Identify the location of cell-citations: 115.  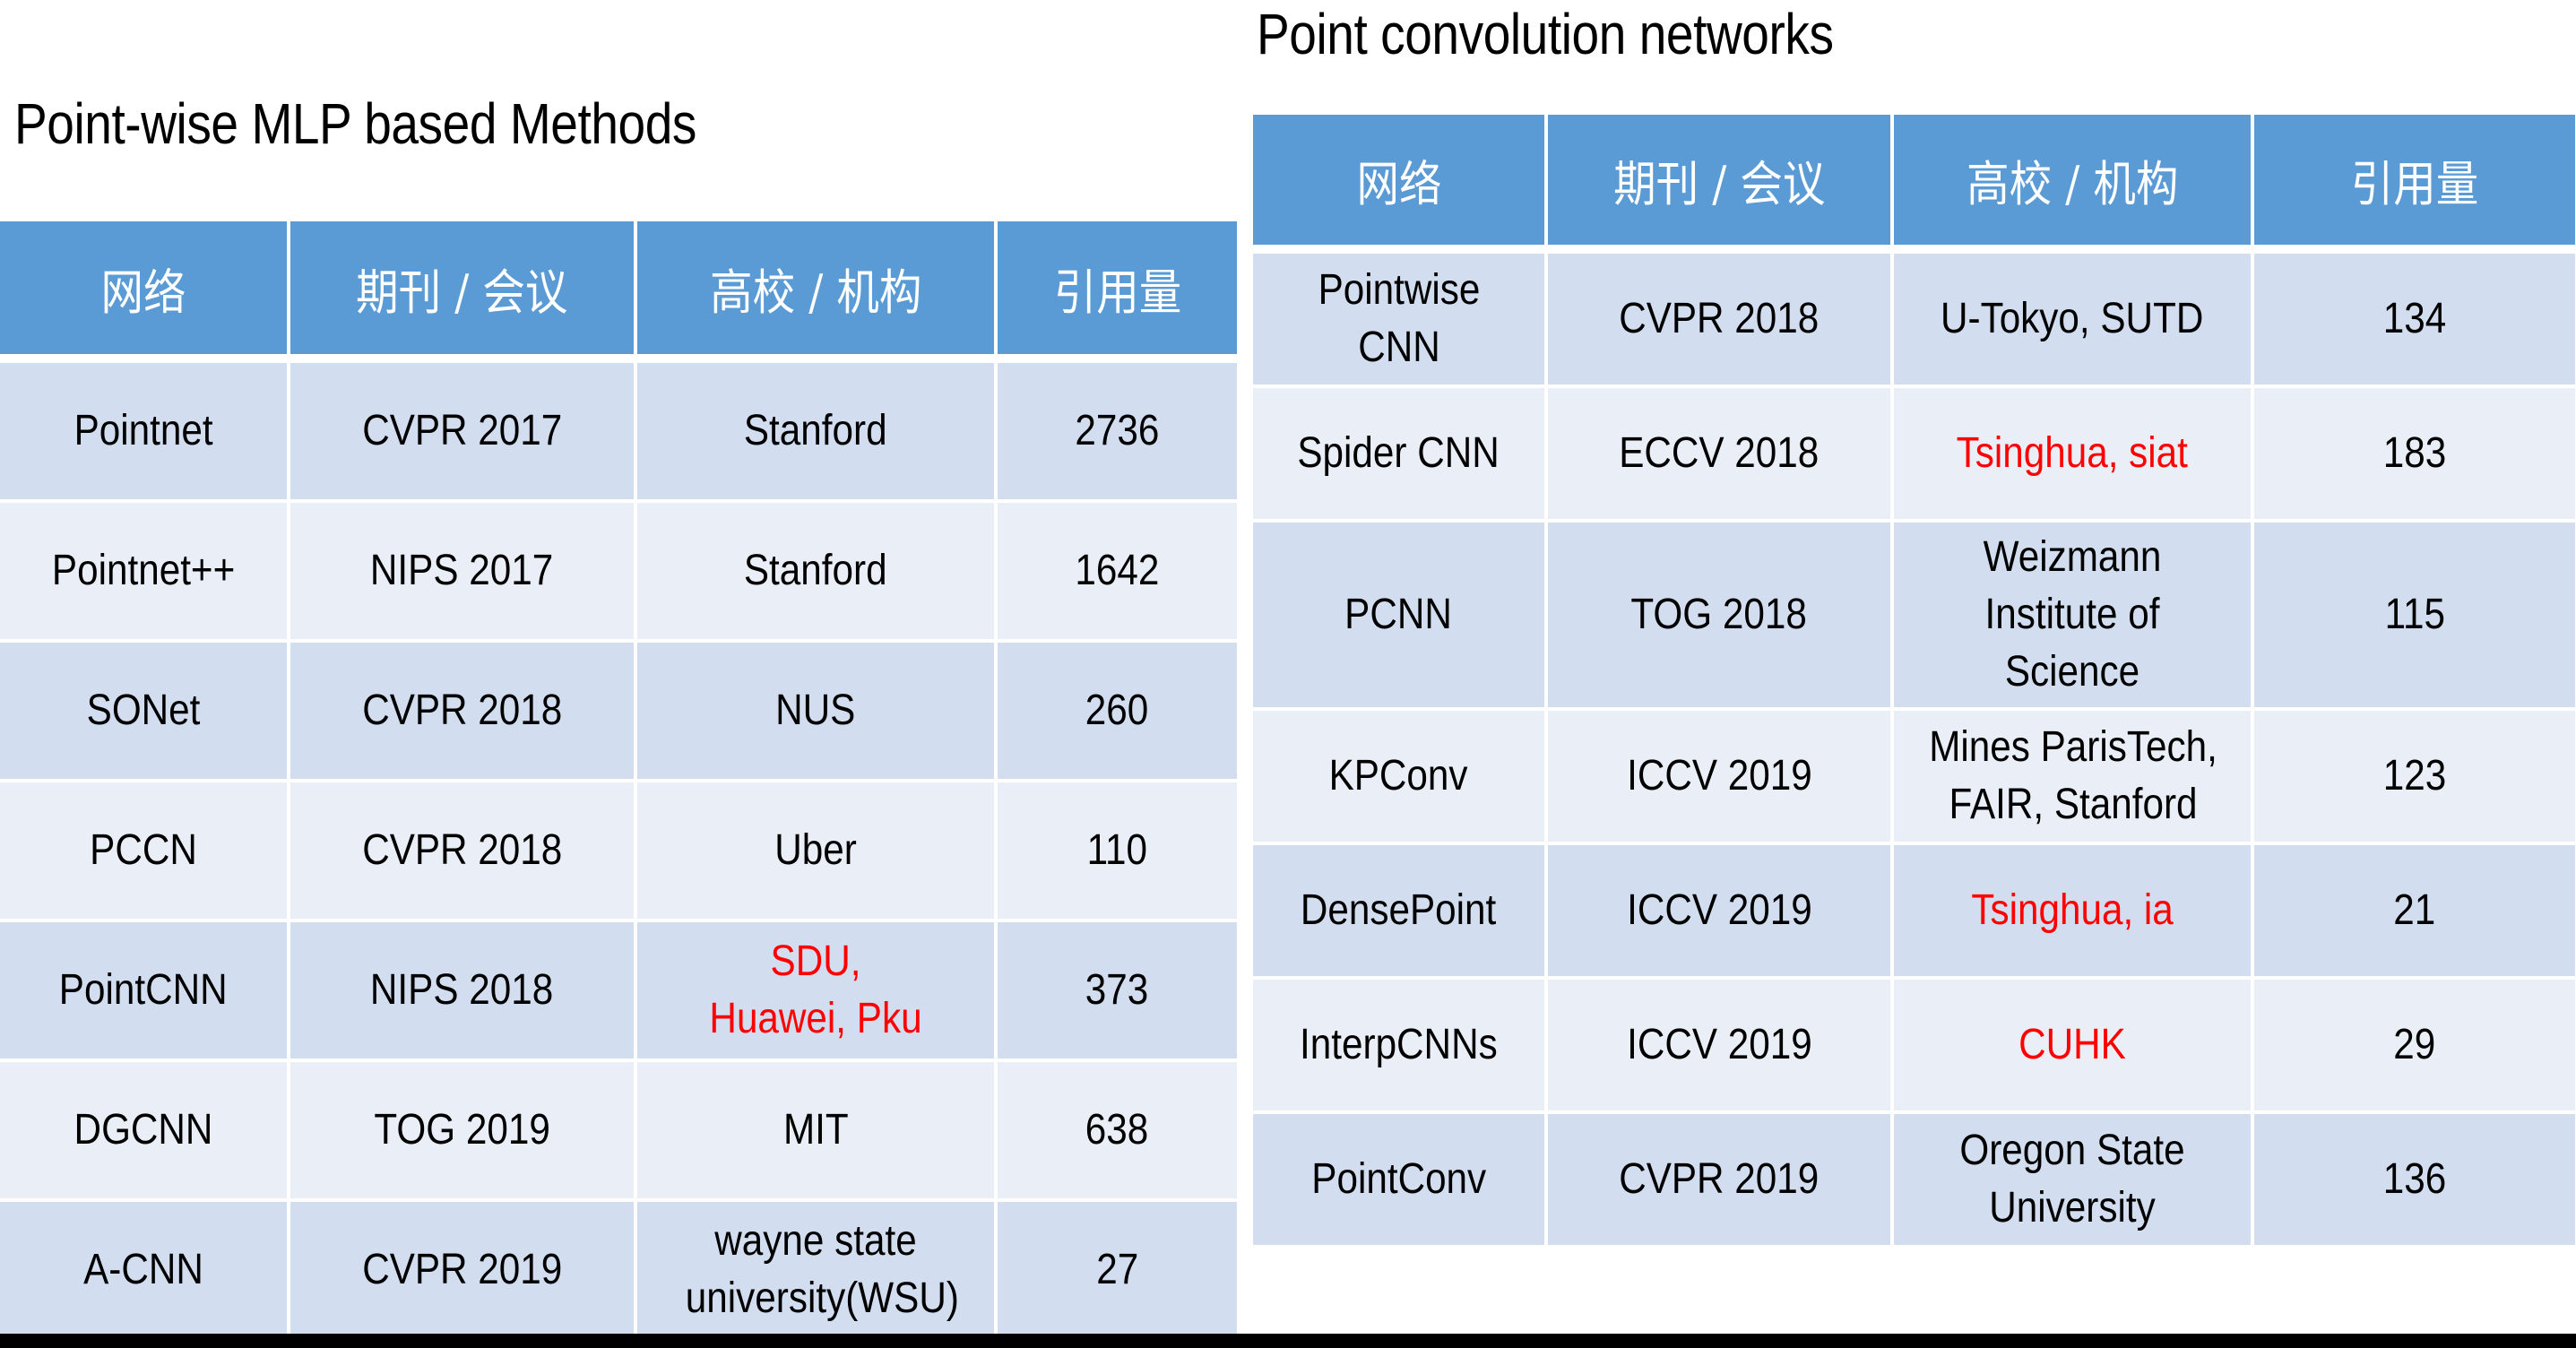
(2414, 617).